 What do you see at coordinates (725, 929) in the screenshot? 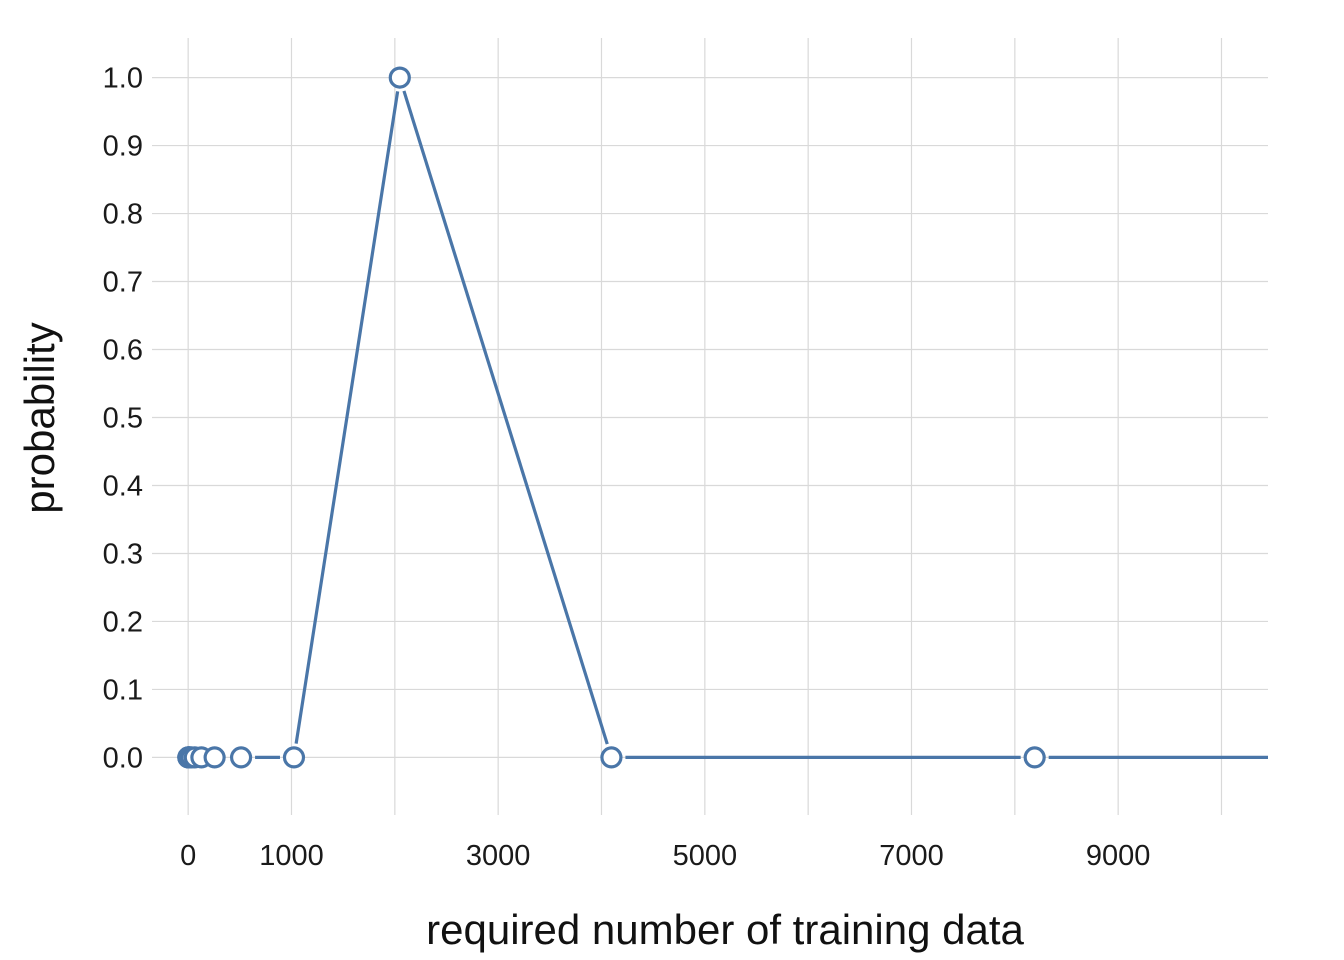
I see `x-axis-title: required number of training data` at bounding box center [725, 929].